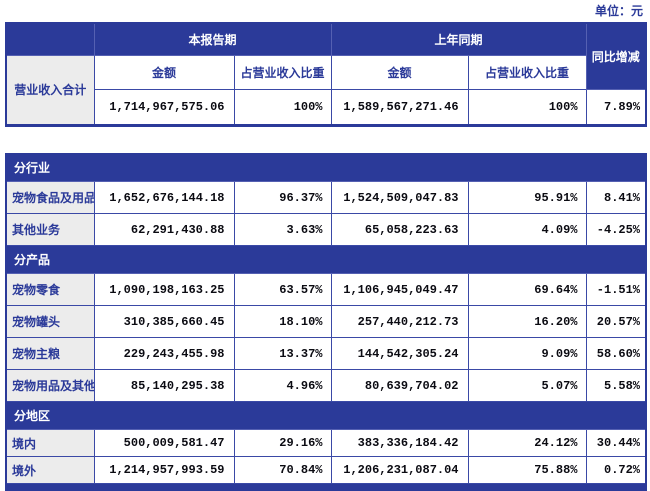 The width and height of the screenshot is (650, 491). Describe the element at coordinates (50, 353) in the screenshot. I see `row-label: 宠物主粮` at that location.